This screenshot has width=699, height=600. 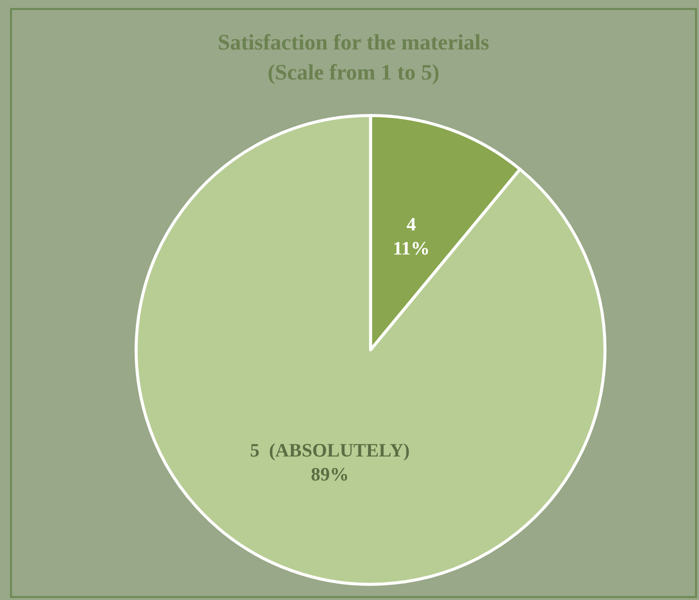 I want to click on slice-label: 5 (ABSOLUTELY), so click(x=330, y=451).